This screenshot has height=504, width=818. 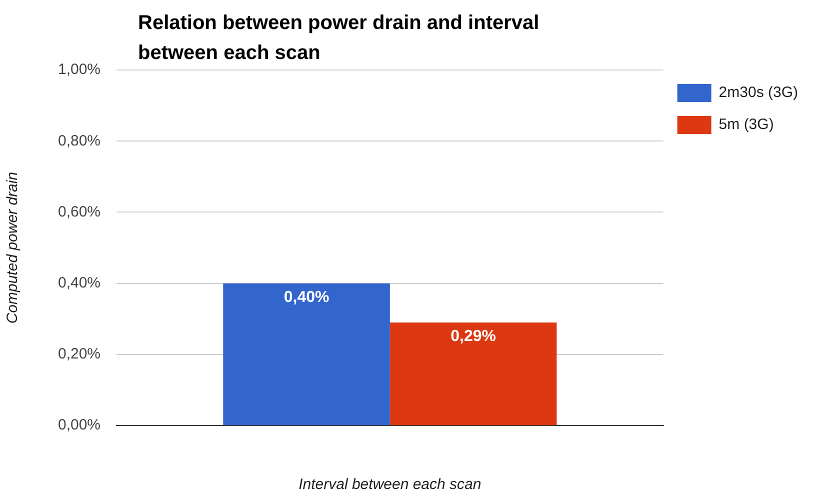 What do you see at coordinates (79, 425) in the screenshot?
I see `y-tick-label: 0,00%` at bounding box center [79, 425].